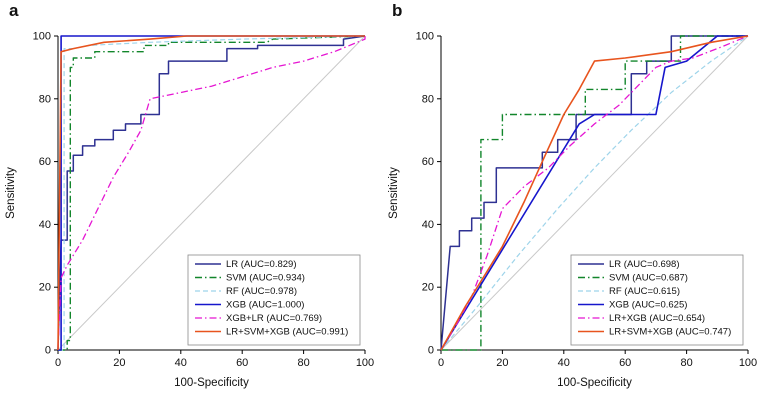 Image resolution: width=767 pixels, height=400 pixels. What do you see at coordinates (397, 10) in the screenshot?
I see `panel-b-letter: b` at bounding box center [397, 10].